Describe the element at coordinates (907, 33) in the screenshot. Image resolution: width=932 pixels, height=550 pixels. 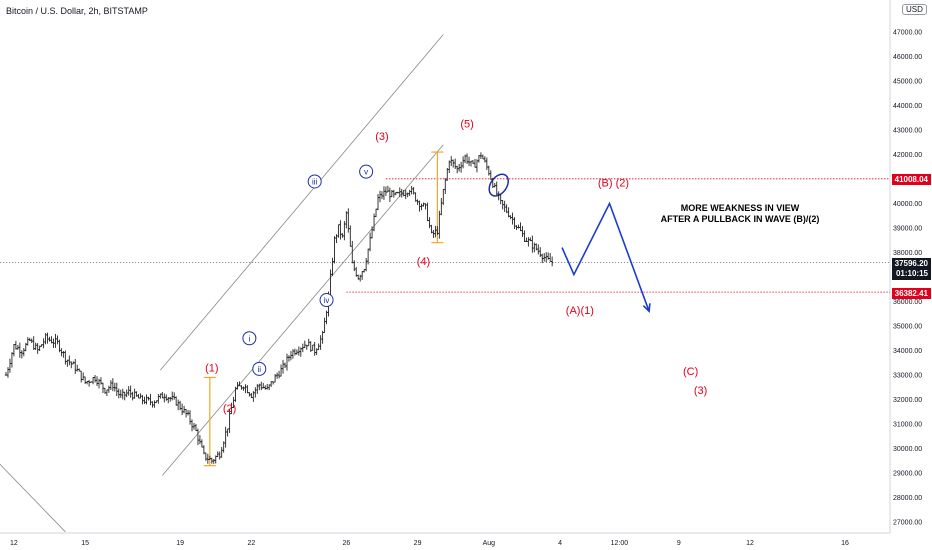
I see `y-tick-label: 47000.00` at that location.